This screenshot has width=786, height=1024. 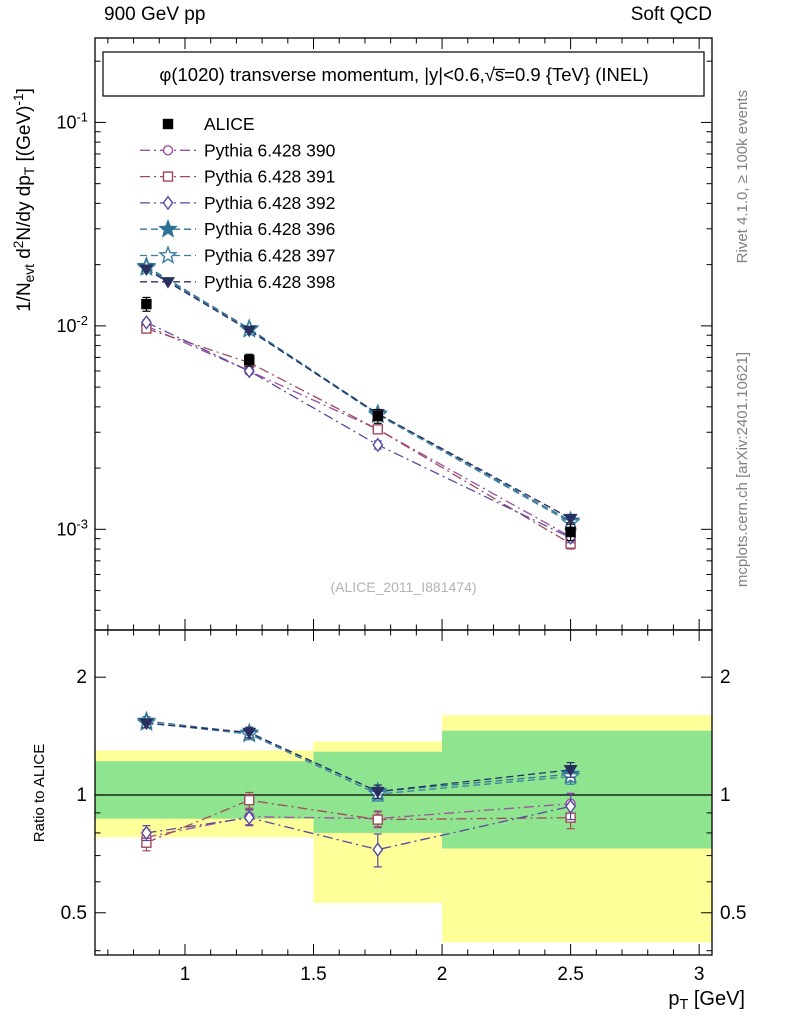 I want to click on series-points-alice, so click(x=358, y=419).